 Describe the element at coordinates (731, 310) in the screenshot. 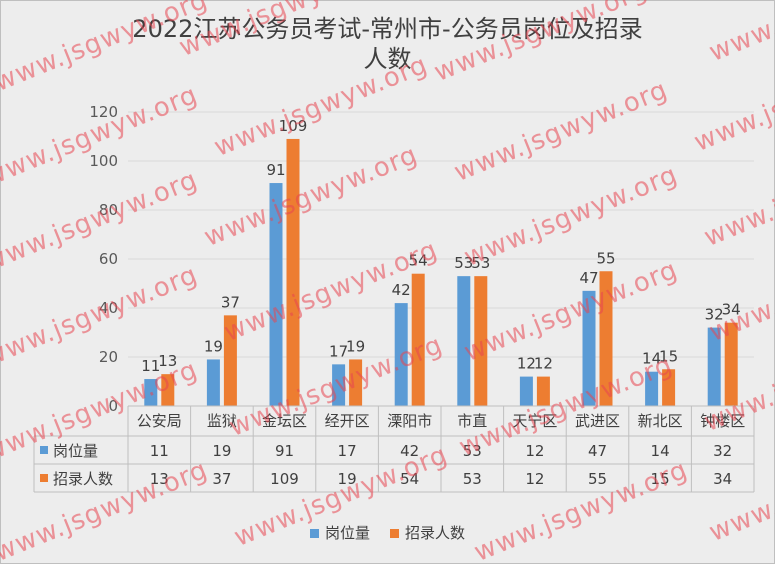

I see `data-label: 34` at that location.